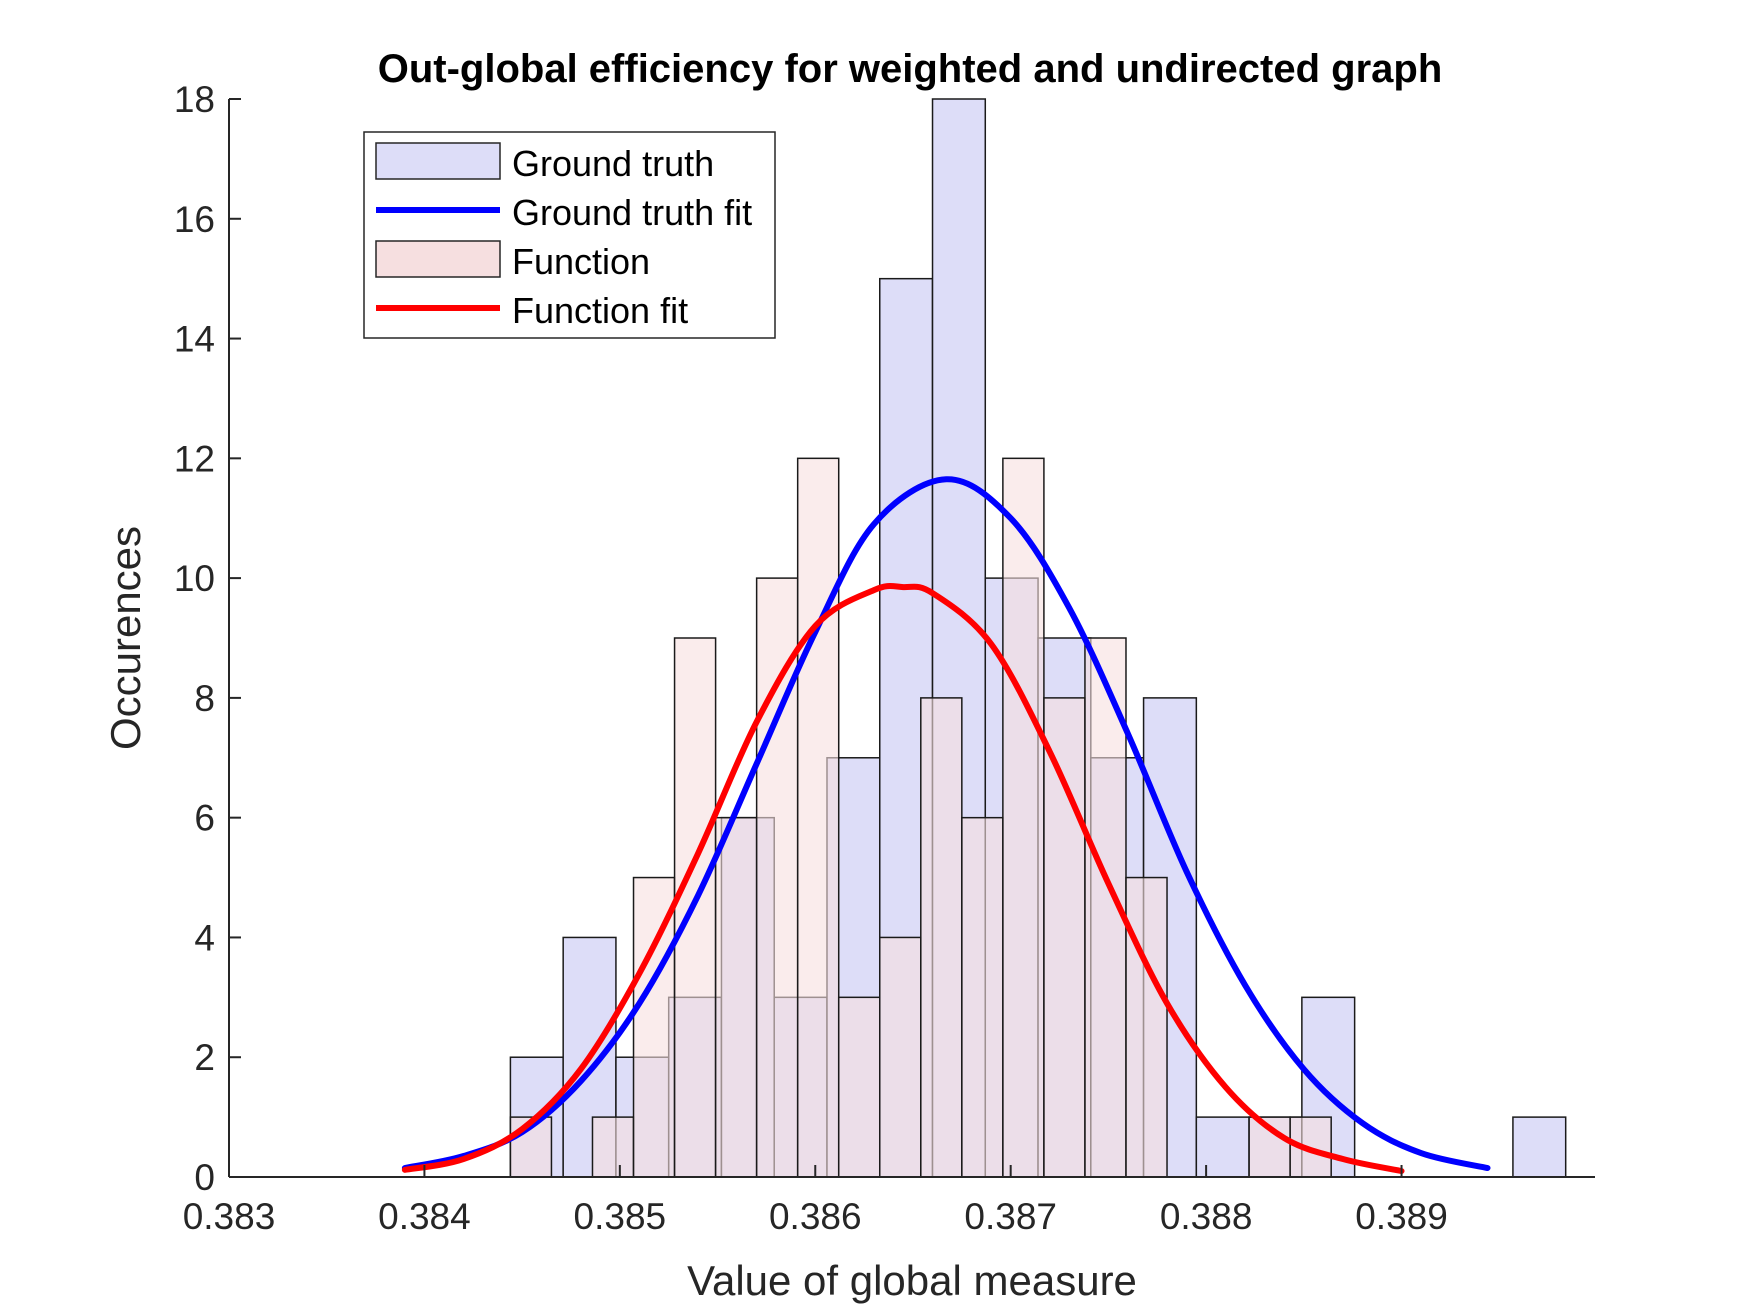 This screenshot has height=1313, width=1750. What do you see at coordinates (204, 698) in the screenshot?
I see `y-tick-label: 8` at bounding box center [204, 698].